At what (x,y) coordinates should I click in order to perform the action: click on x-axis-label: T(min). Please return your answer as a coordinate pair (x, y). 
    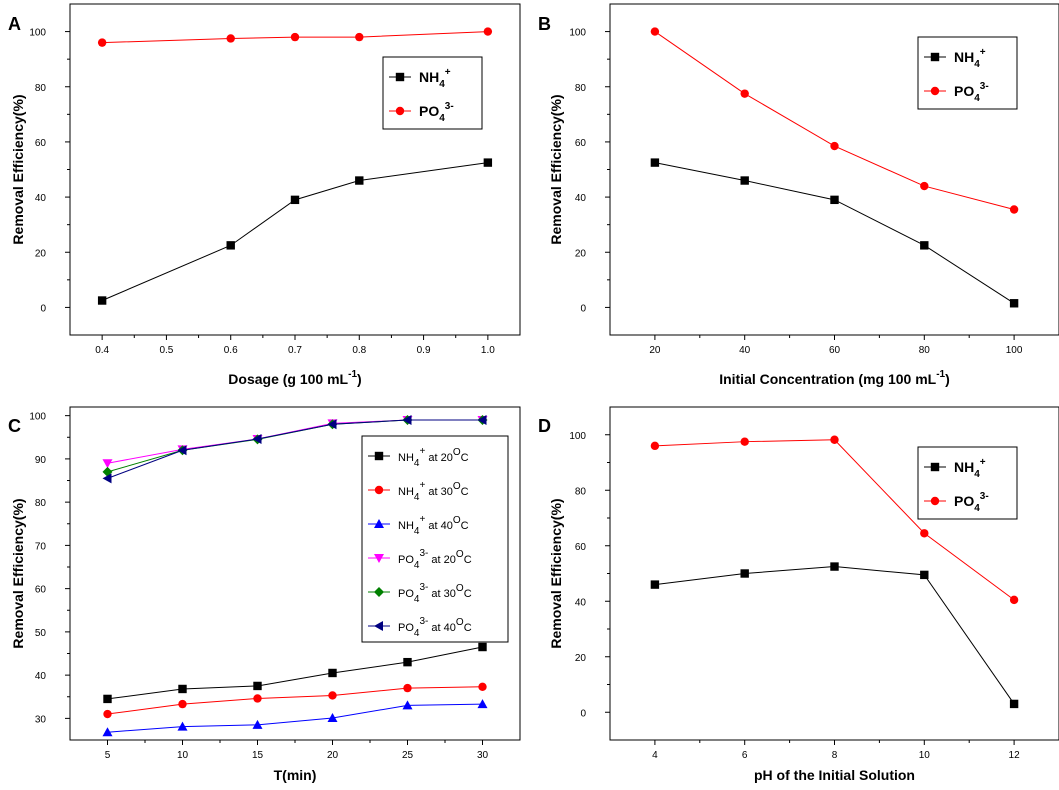
    Looking at the image, I should click on (295, 775).